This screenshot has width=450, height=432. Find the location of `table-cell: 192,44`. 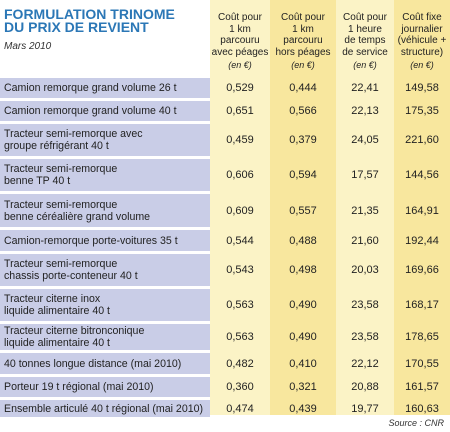

table-cell: 192,44 is located at coordinates (422, 240).